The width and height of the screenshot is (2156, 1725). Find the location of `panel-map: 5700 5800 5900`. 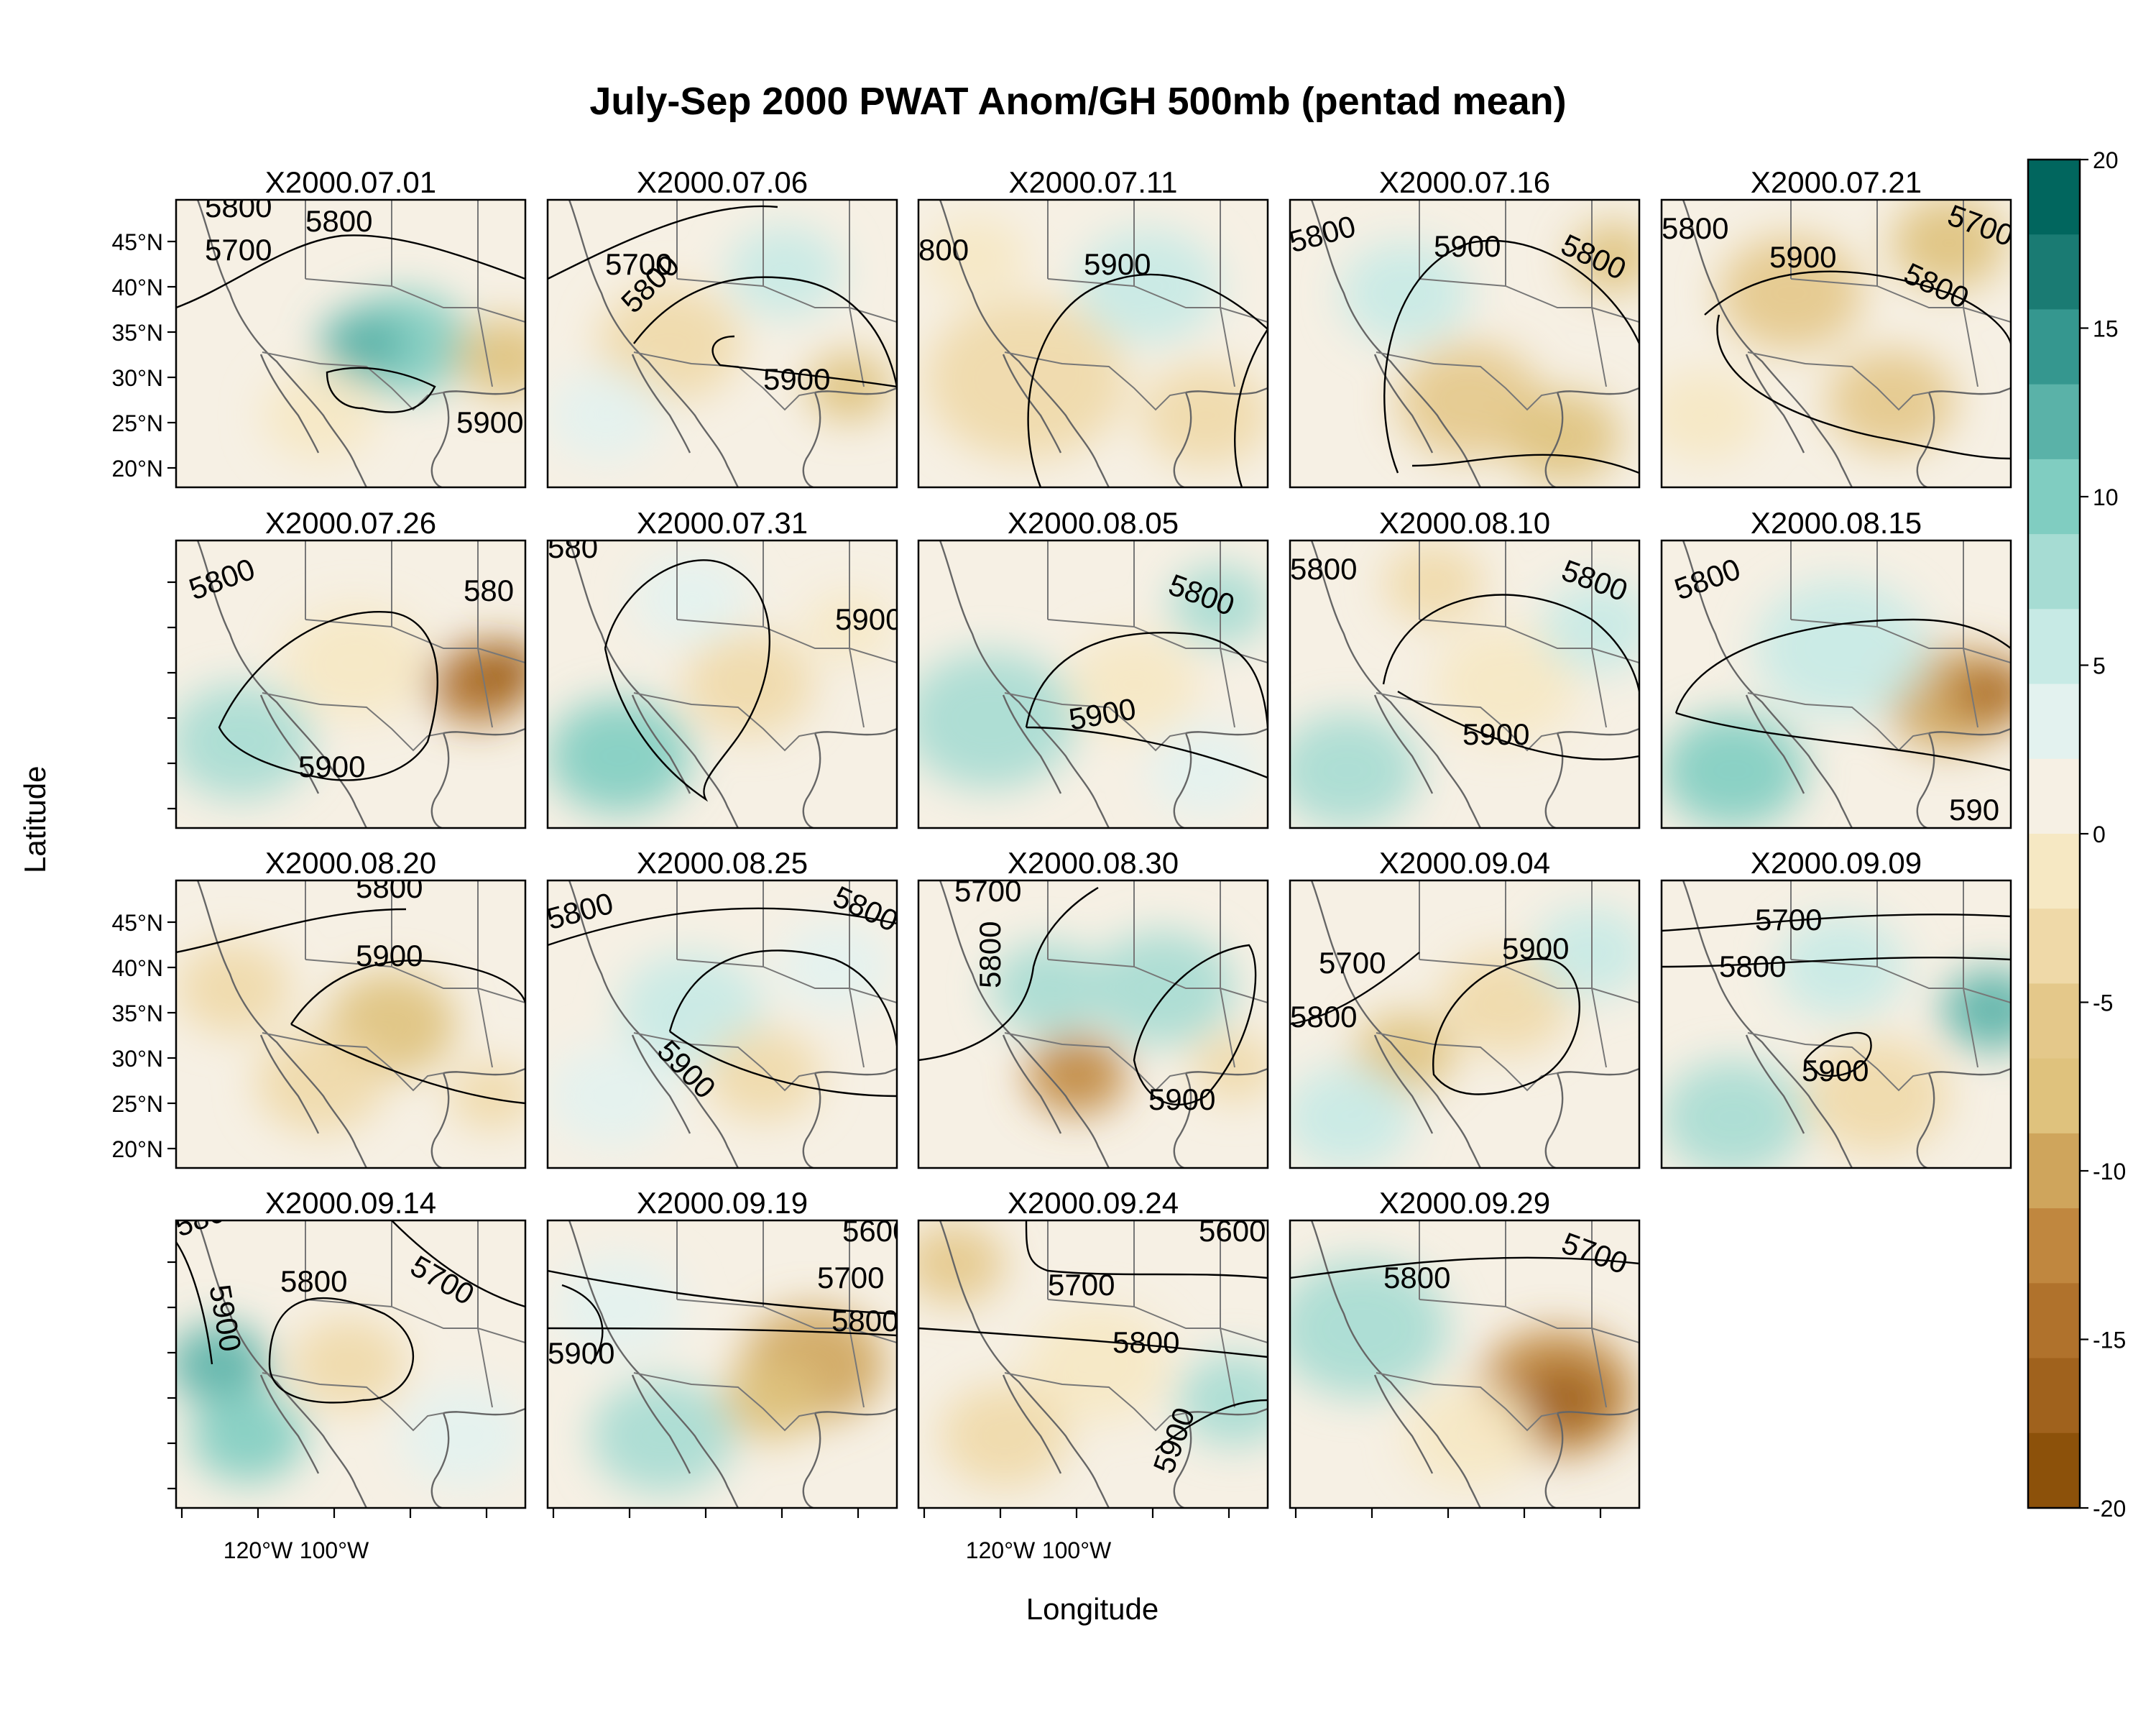

panel-map: 5700 5800 5900 is located at coordinates (1093, 1021).